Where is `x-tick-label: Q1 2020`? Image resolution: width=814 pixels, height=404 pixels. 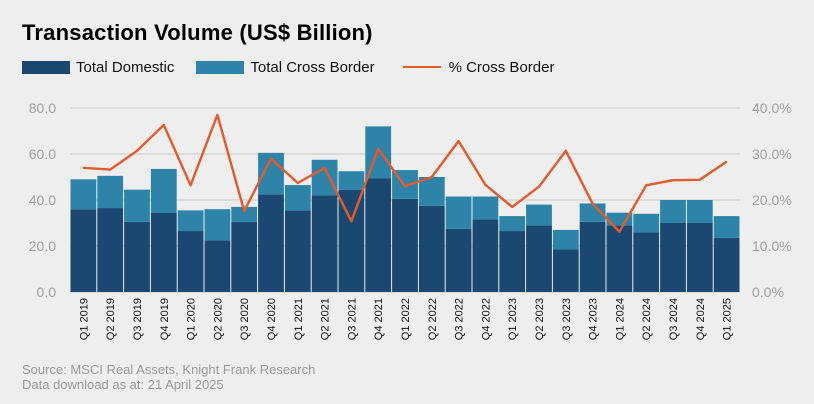
x-tick-label: Q1 2020 is located at coordinates (192, 319).